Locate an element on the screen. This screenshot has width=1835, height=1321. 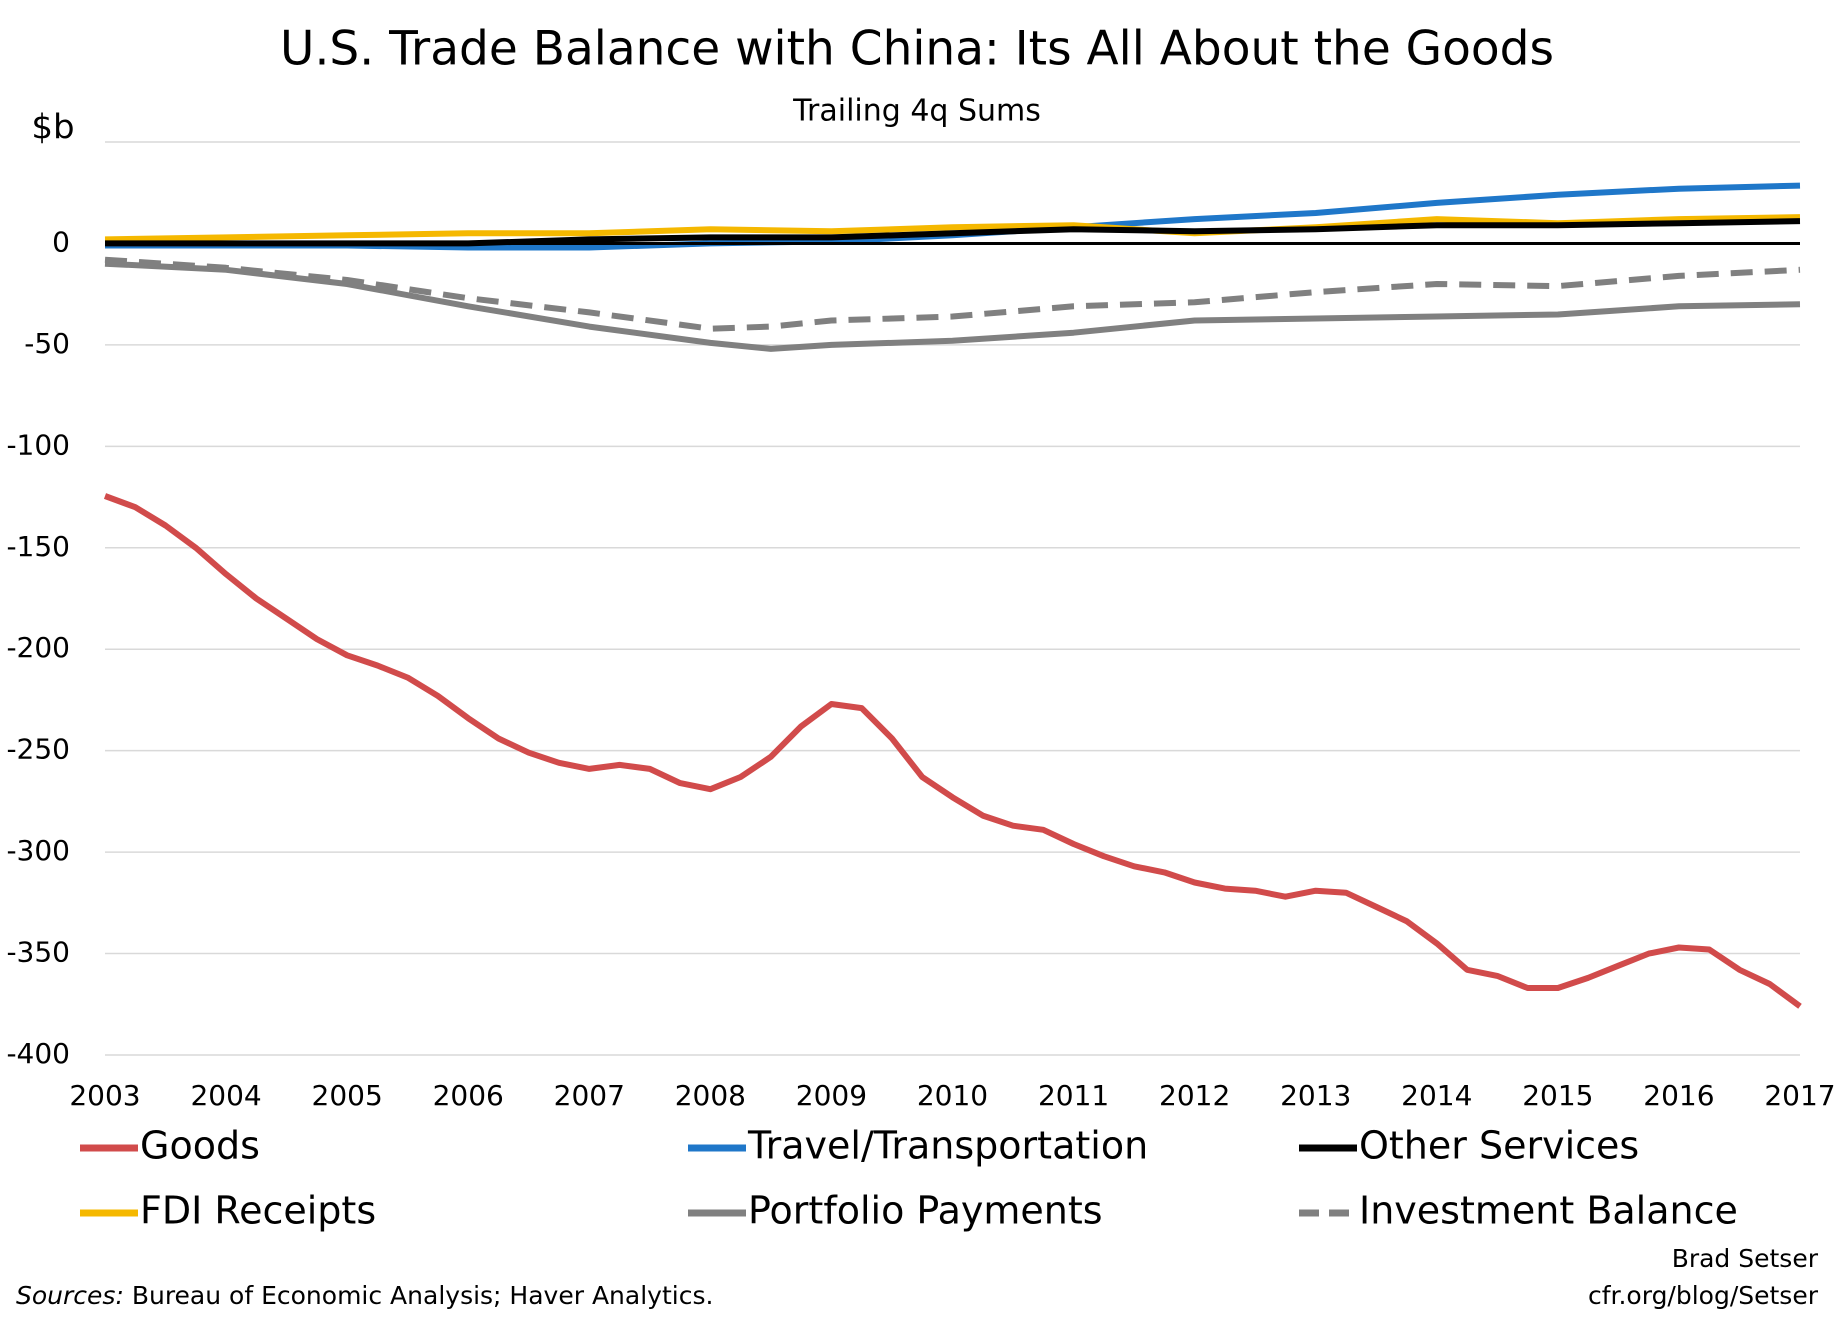
x-tick-label: 2004 is located at coordinates (225, 1095).